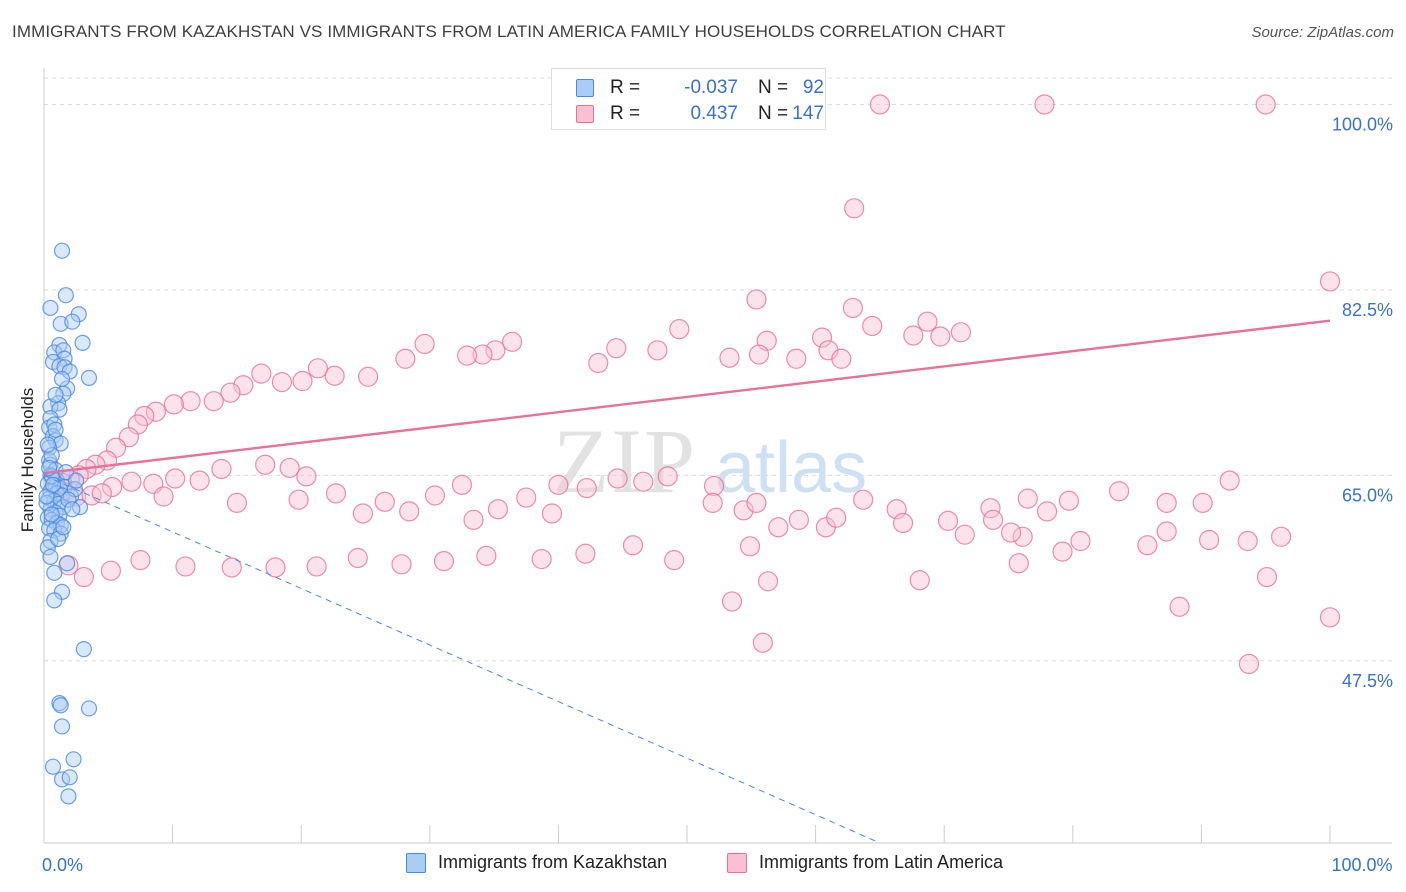 The width and height of the screenshot is (1406, 892). What do you see at coordinates (813, 87) in the screenshot?
I see `legend-n-value: 92` at bounding box center [813, 87].